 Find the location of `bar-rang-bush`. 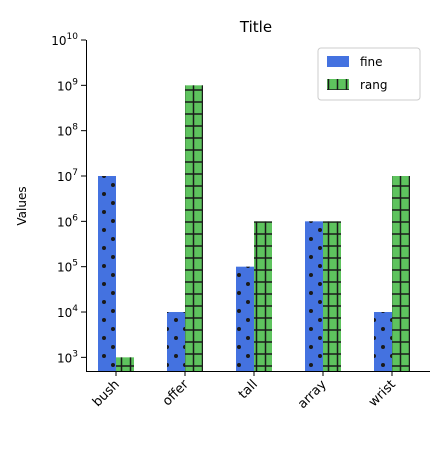

bar-rang-bush is located at coordinates (125, 364).